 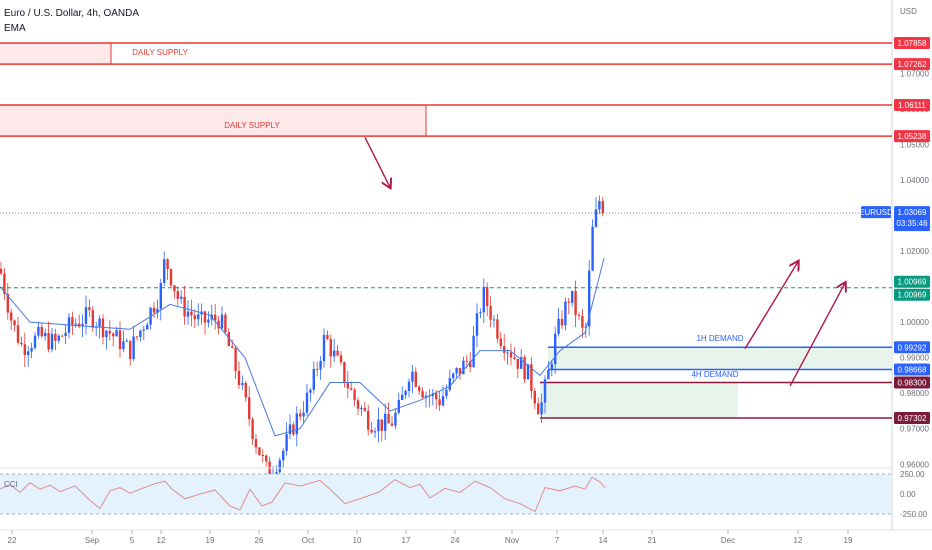 What do you see at coordinates (720, 358) in the screenshot?
I see `h1-demand-zone` at bounding box center [720, 358].